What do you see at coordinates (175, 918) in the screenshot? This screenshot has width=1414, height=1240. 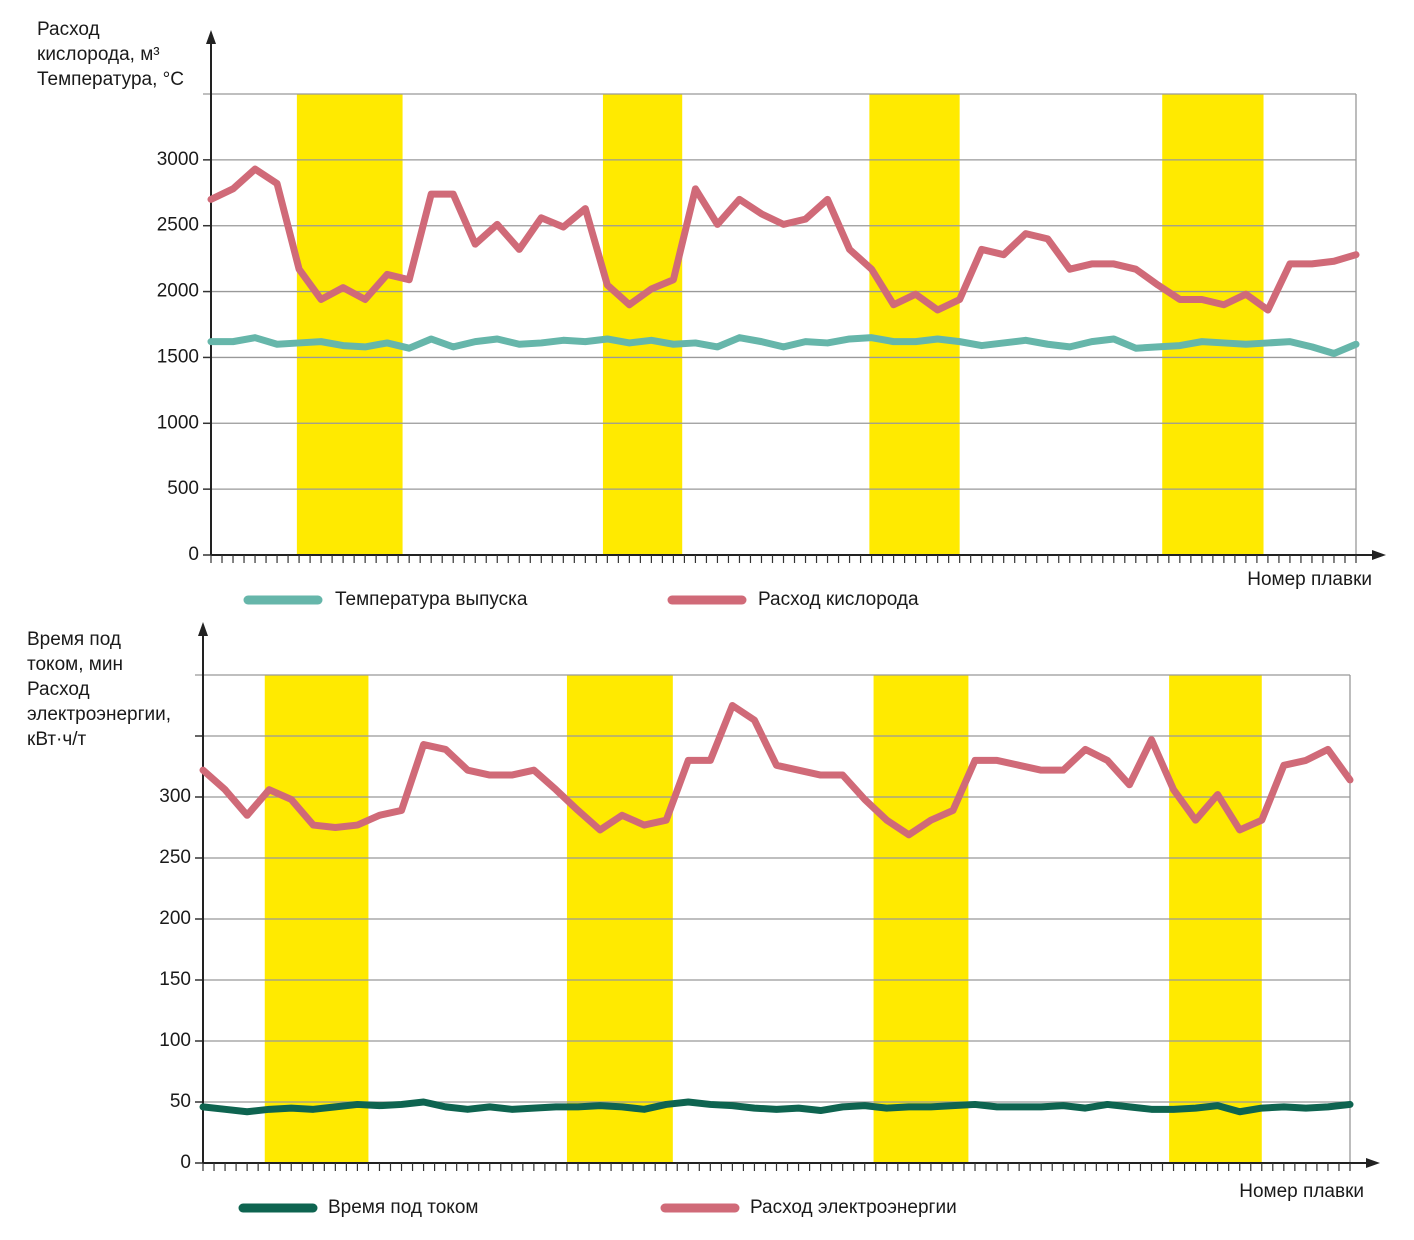 I see `y-tick-label: 200` at bounding box center [175, 918].